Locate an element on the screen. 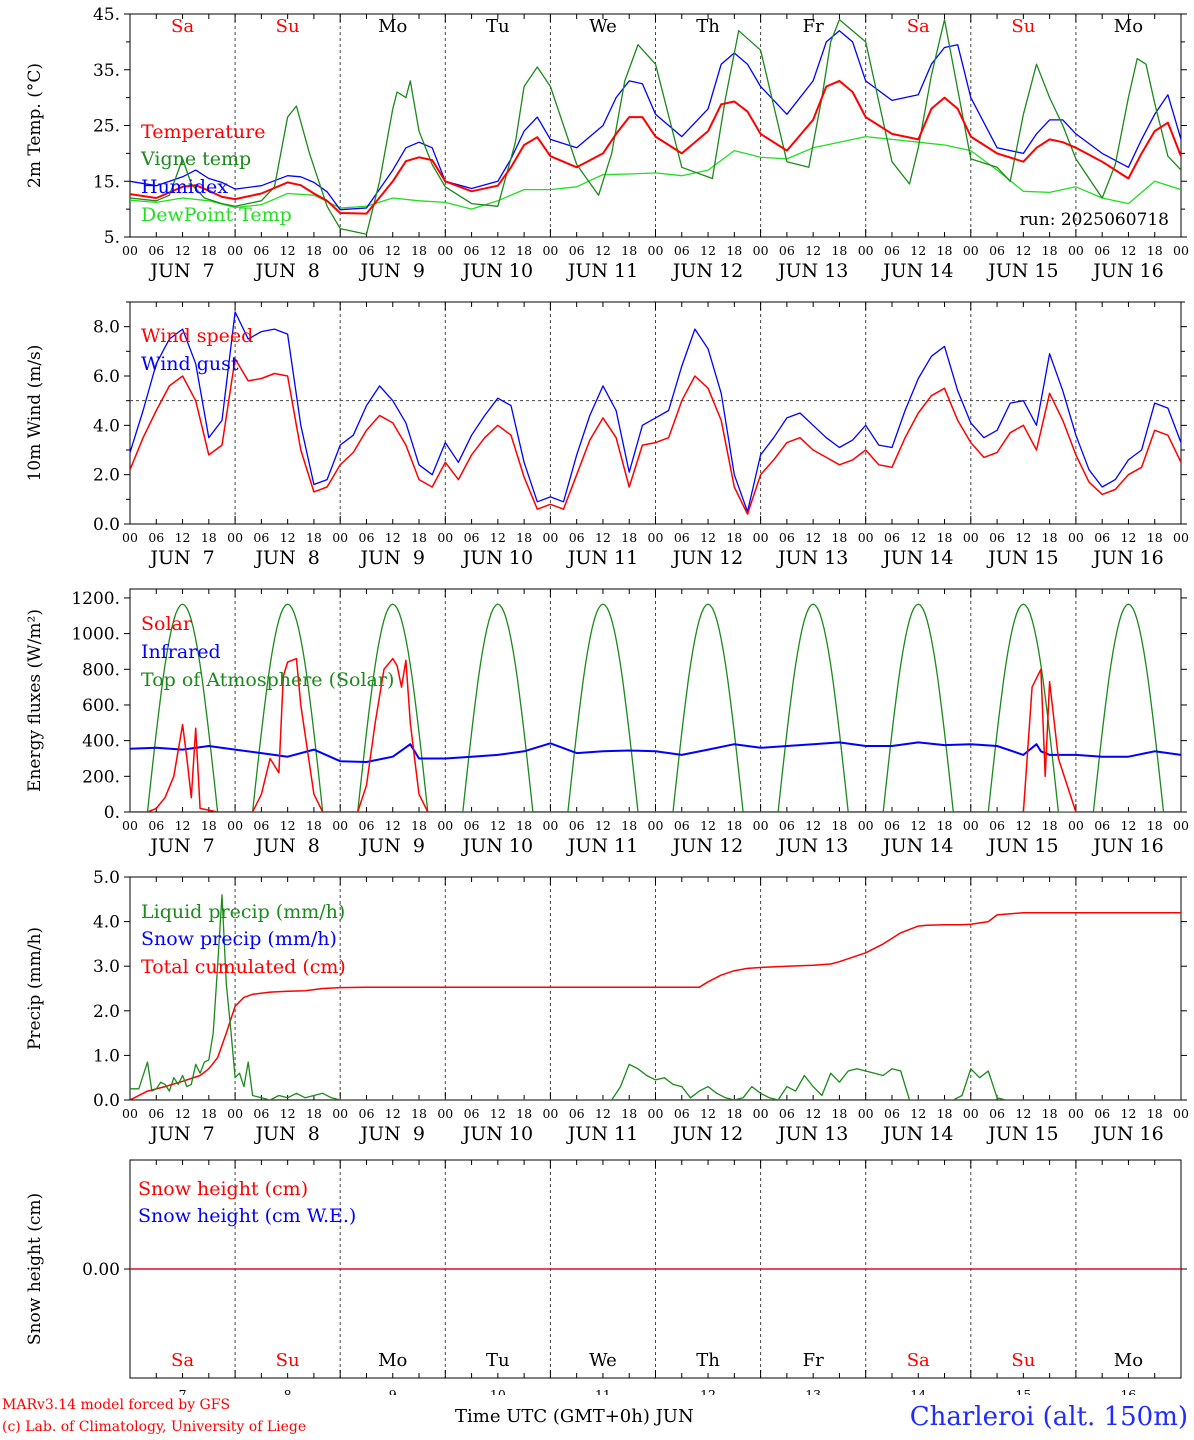 This screenshot has width=1194, height=1440. date-label: JUN 14 is located at coordinates (917, 558).